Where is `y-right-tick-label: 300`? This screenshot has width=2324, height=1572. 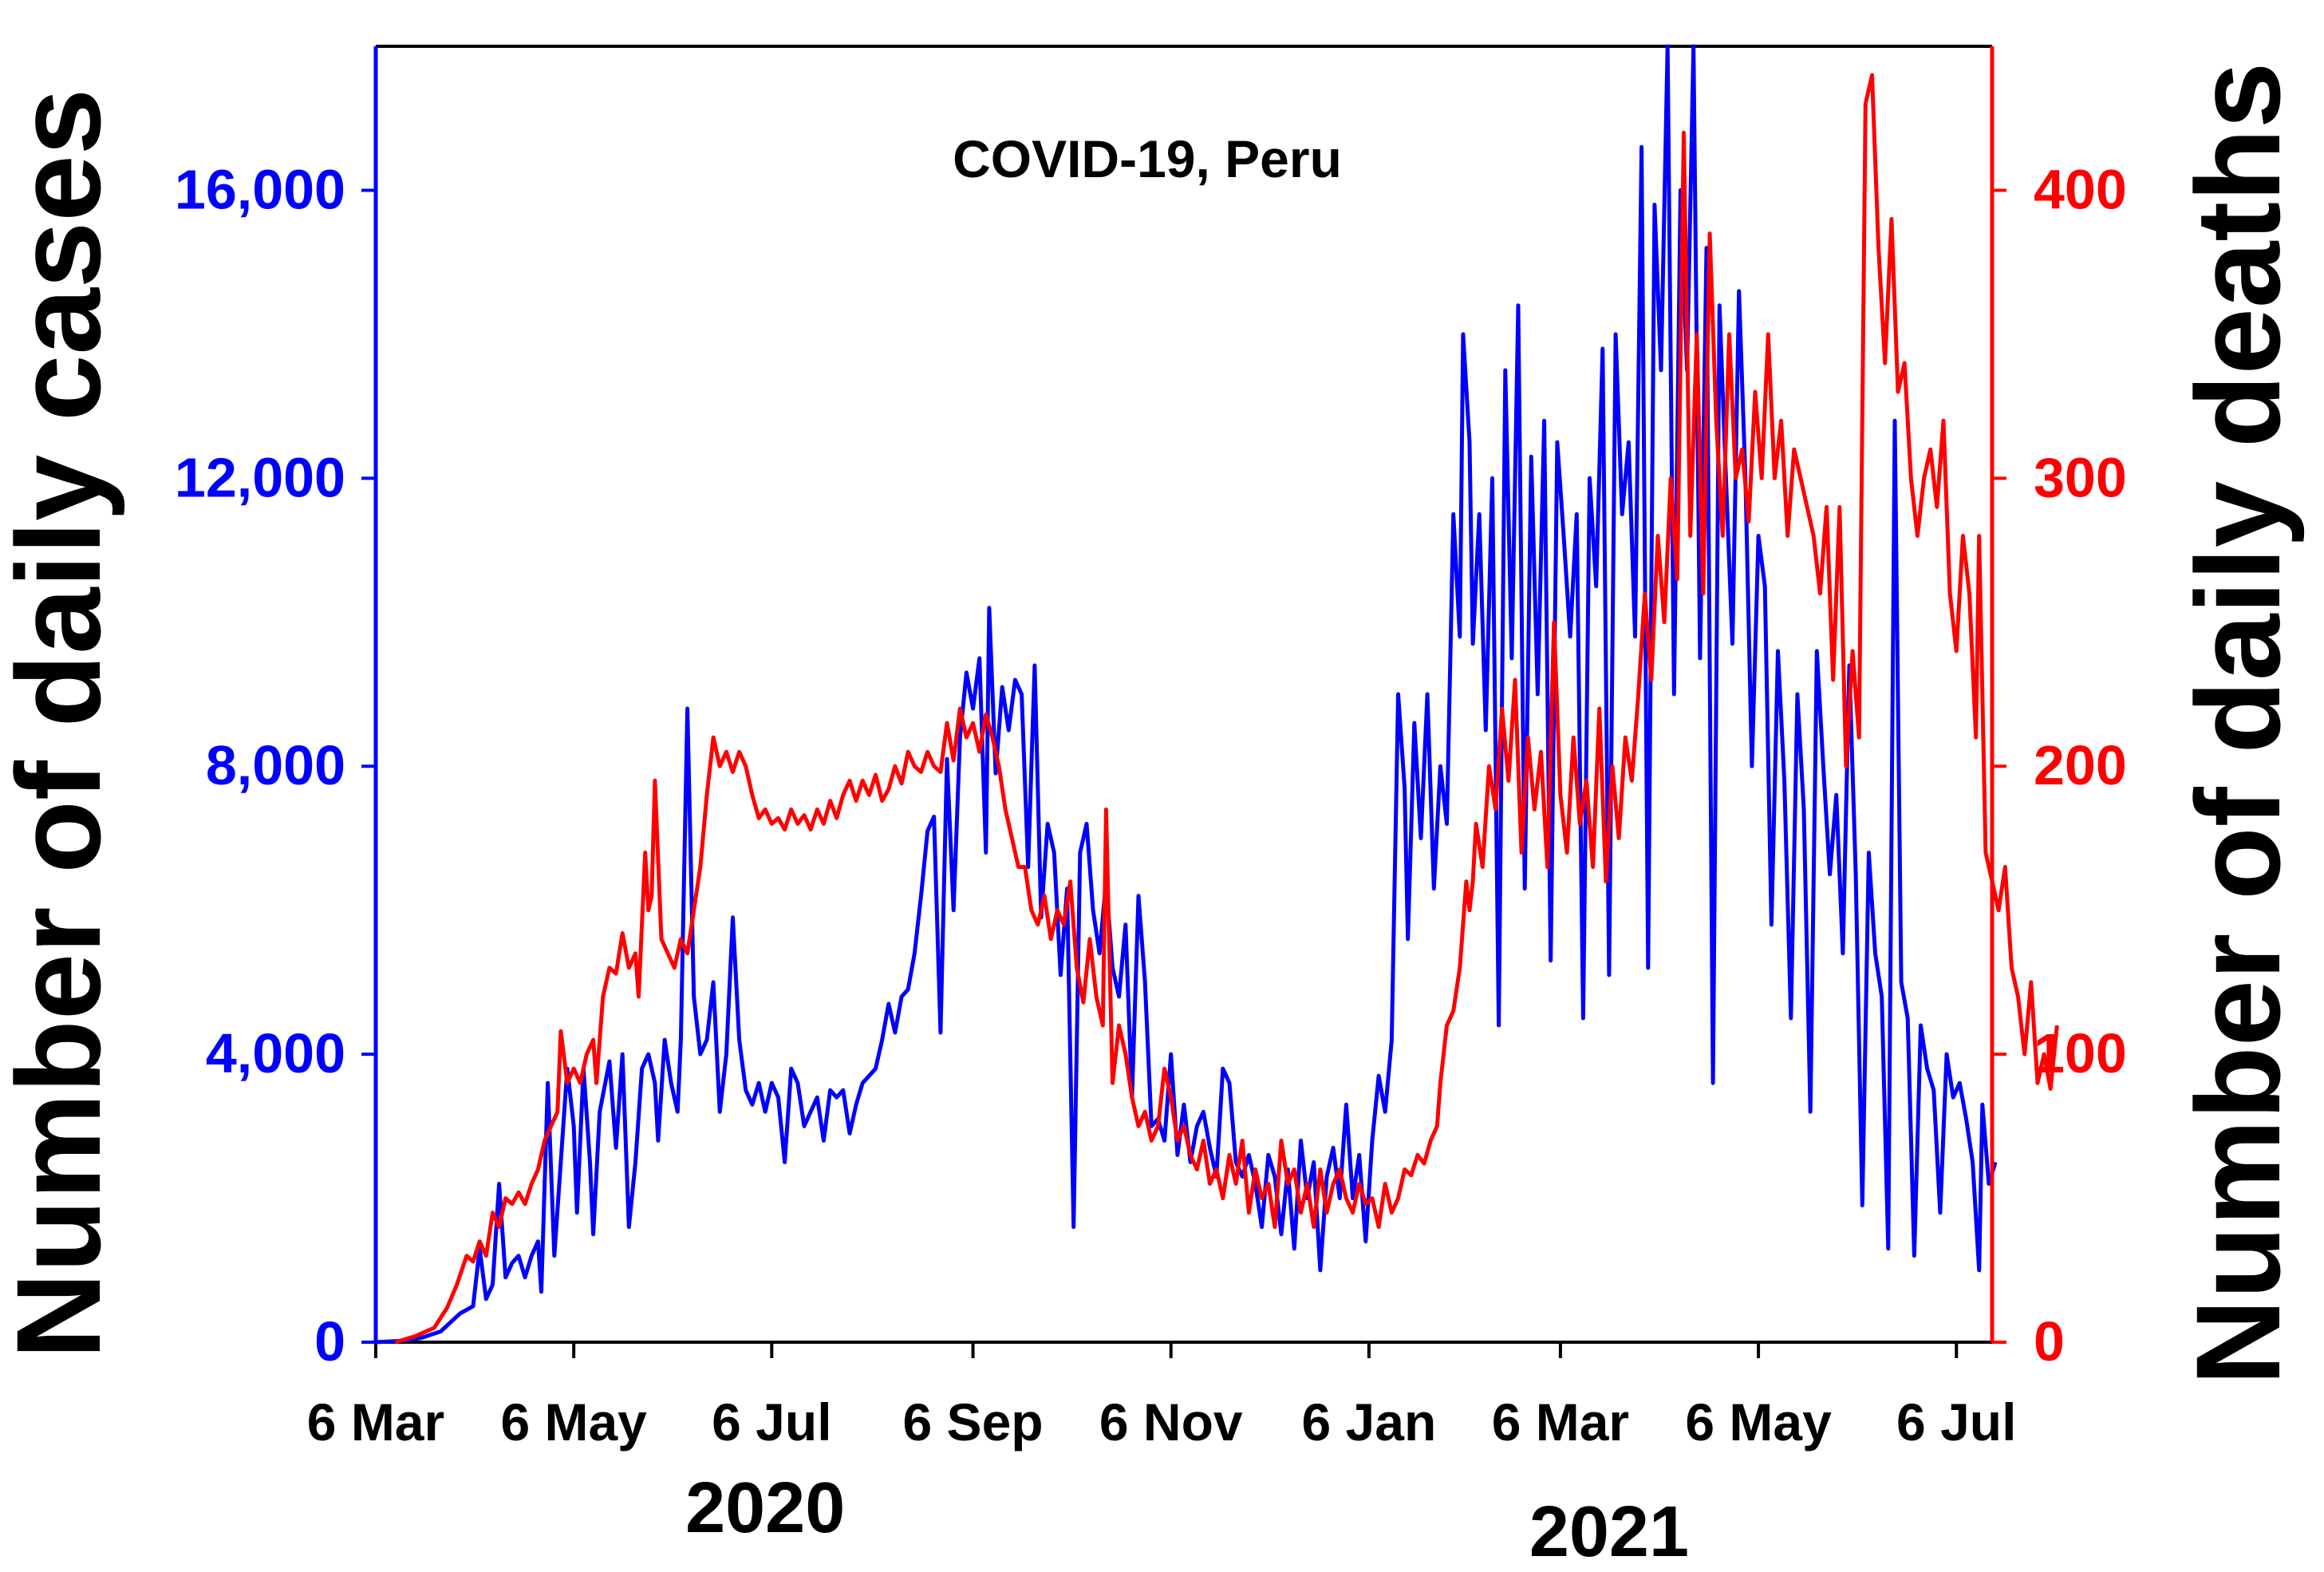
y-right-tick-label: 300 is located at coordinates (2080, 477).